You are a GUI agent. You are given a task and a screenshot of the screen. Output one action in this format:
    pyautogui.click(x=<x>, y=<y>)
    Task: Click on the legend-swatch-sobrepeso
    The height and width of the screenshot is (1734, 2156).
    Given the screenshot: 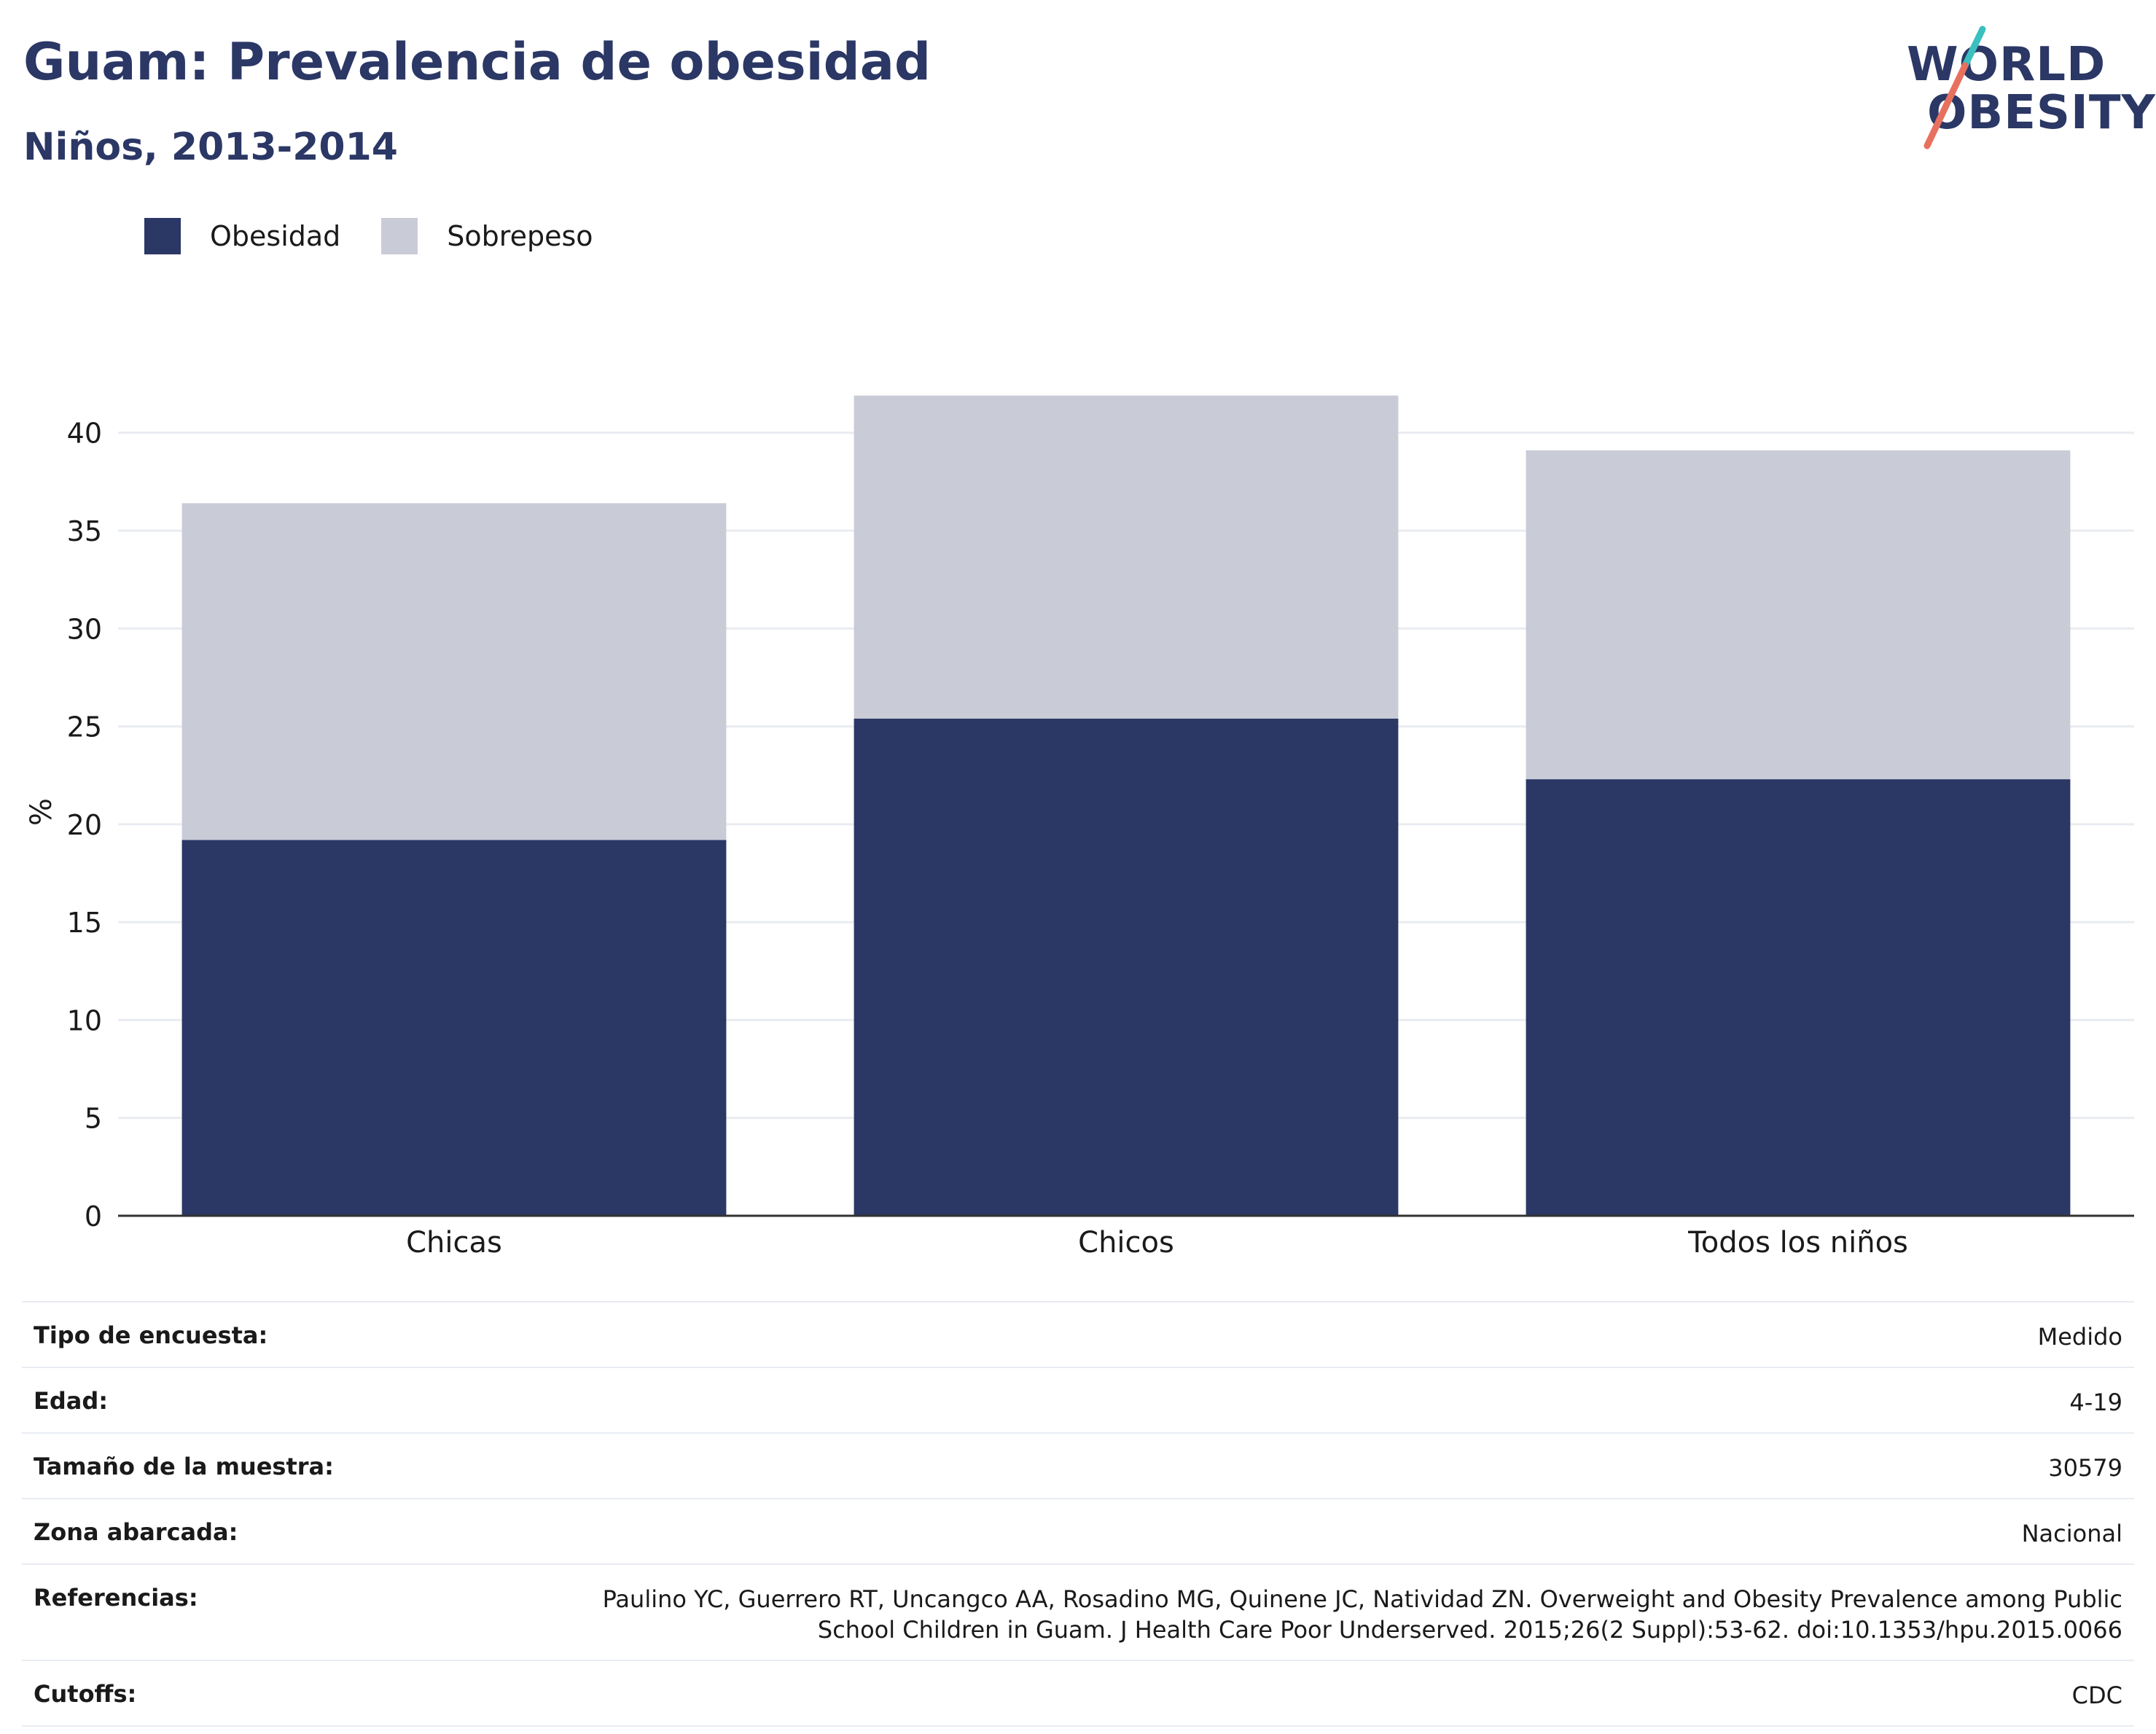 What is the action you would take?
    pyautogui.click(x=400, y=236)
    